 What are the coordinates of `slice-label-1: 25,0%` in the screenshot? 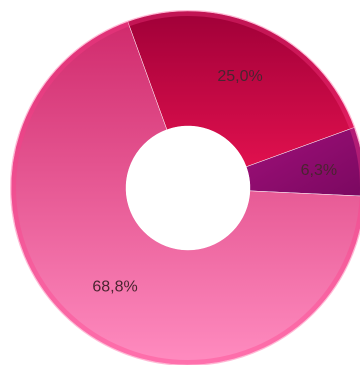 It's located at (239, 76).